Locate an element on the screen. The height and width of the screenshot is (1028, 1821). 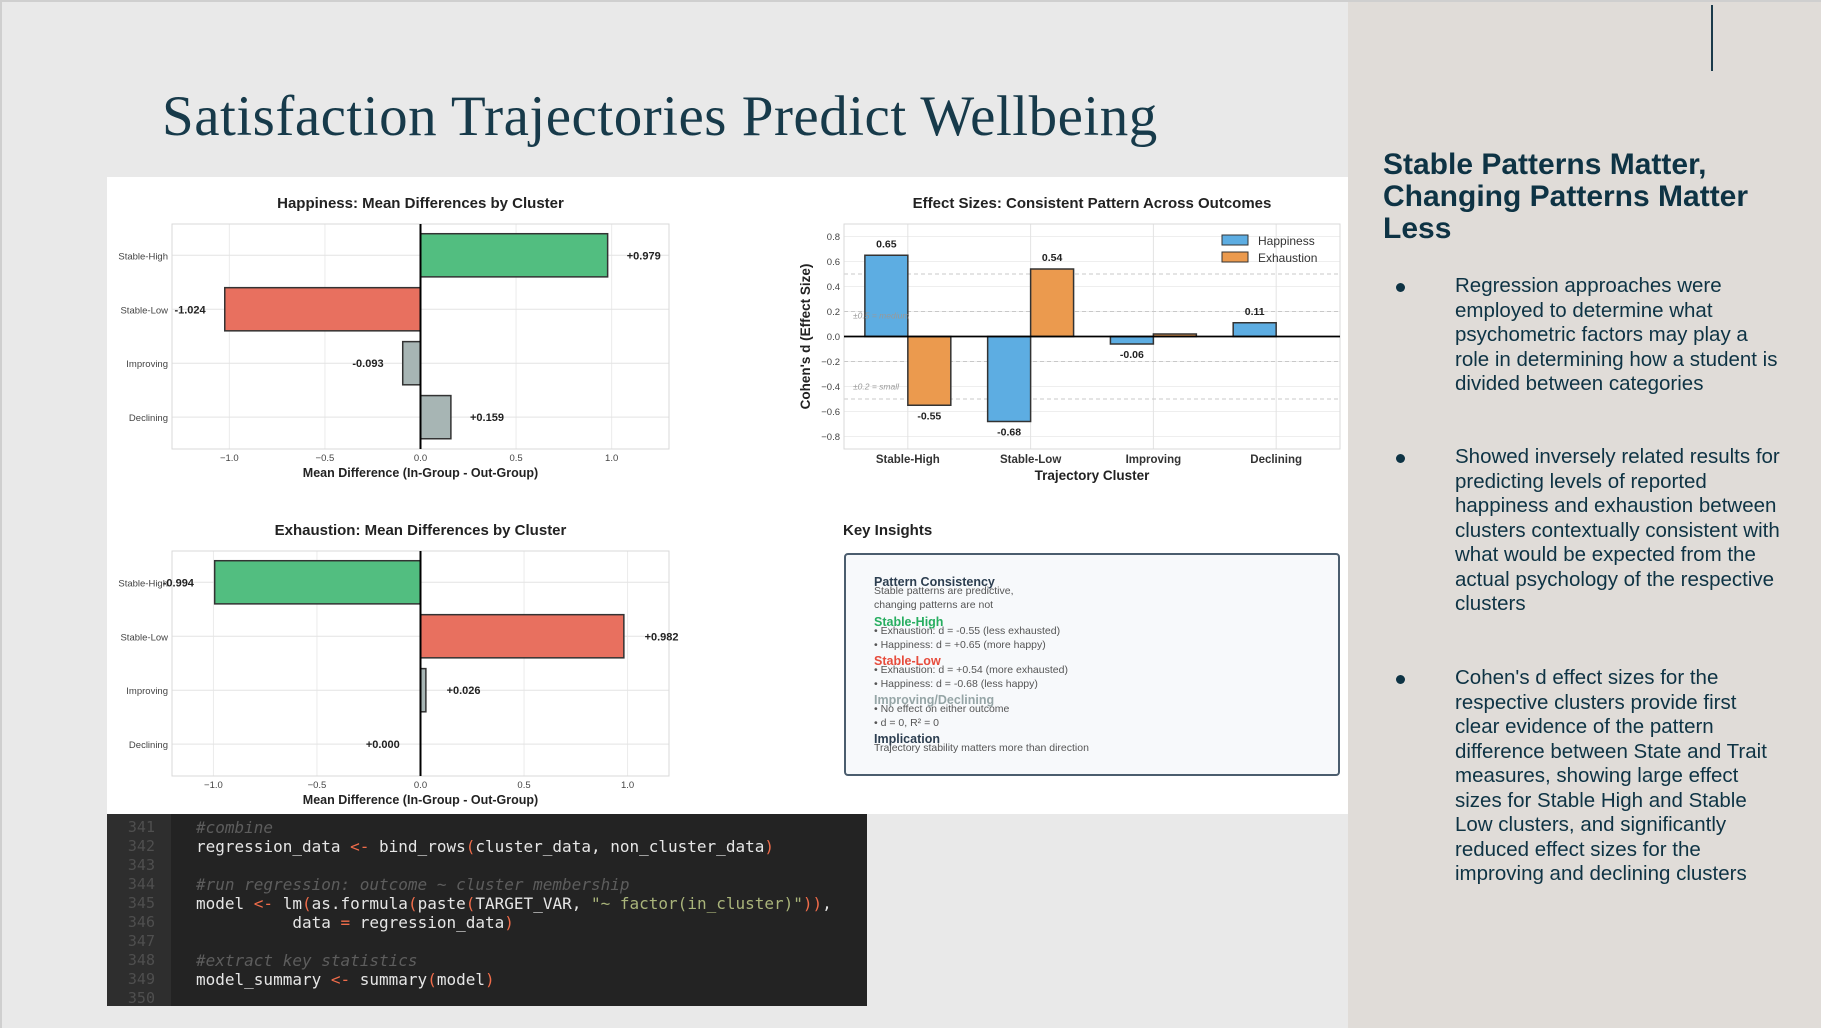
insight-text: • Exhaustion: d = +0.54 (more exhausted) is located at coordinates (971, 670).